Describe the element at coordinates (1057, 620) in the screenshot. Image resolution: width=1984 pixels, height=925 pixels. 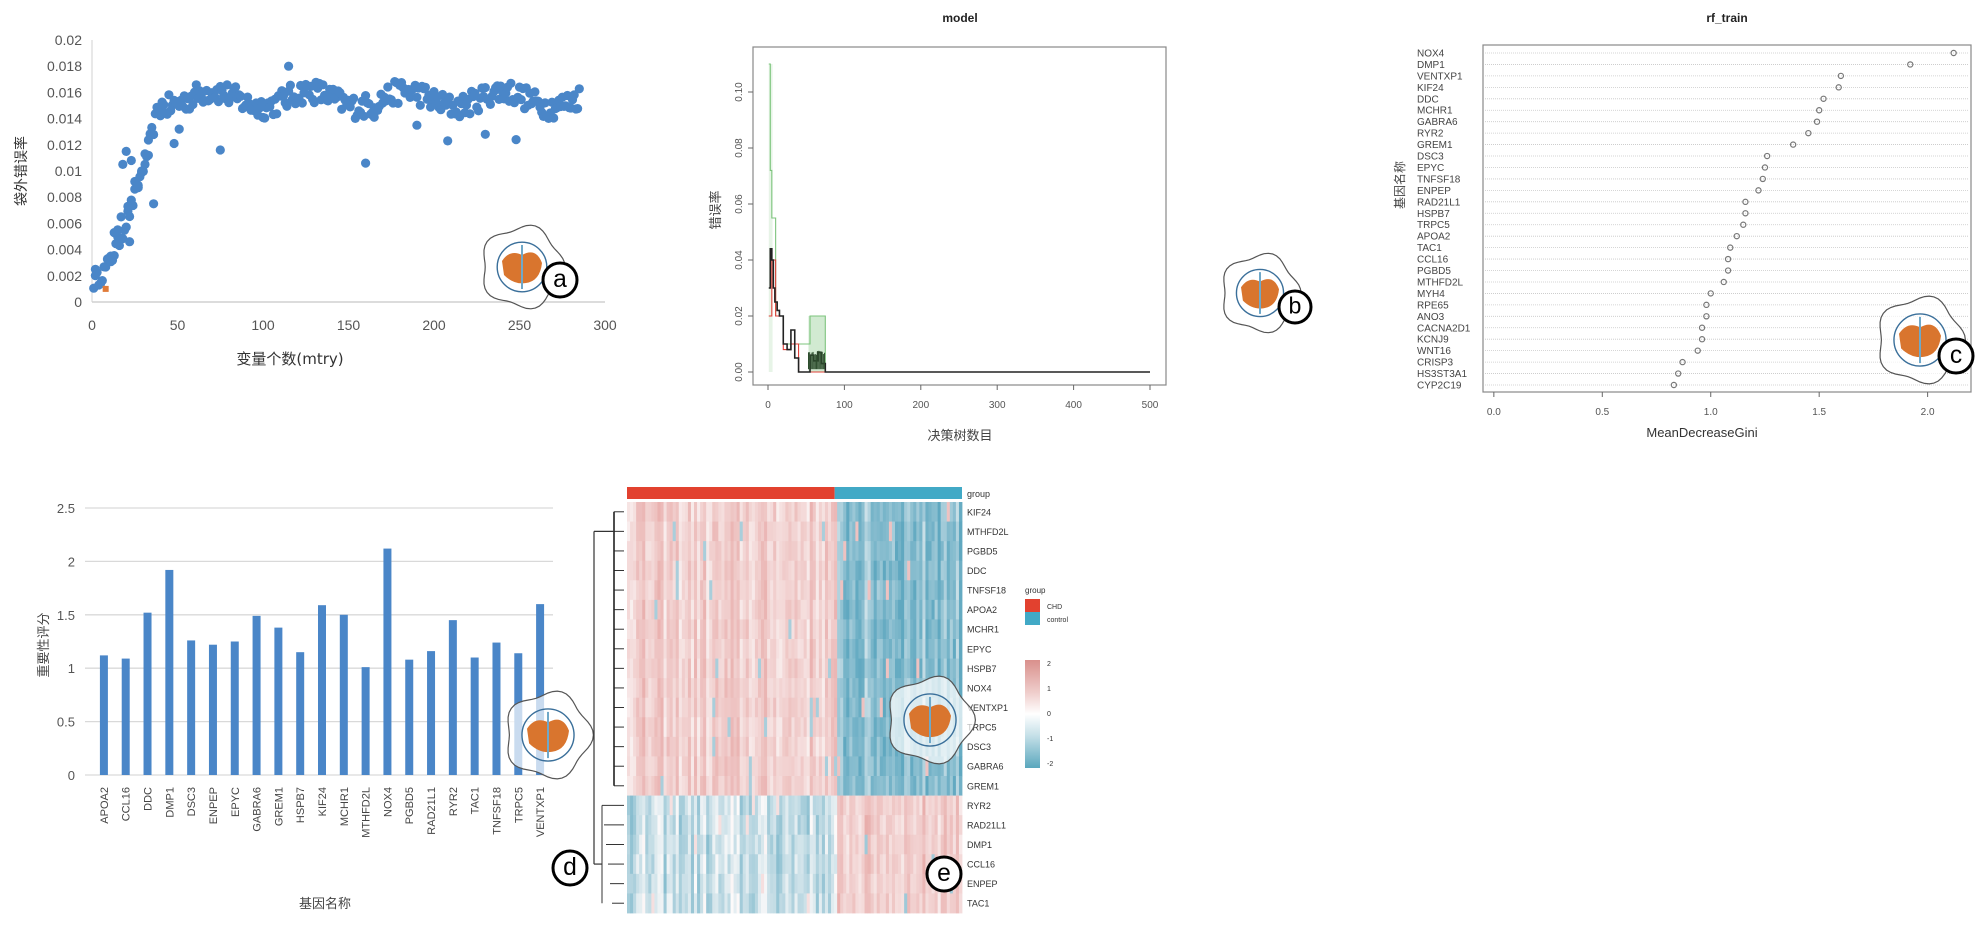
I see `legend-label: control` at that location.